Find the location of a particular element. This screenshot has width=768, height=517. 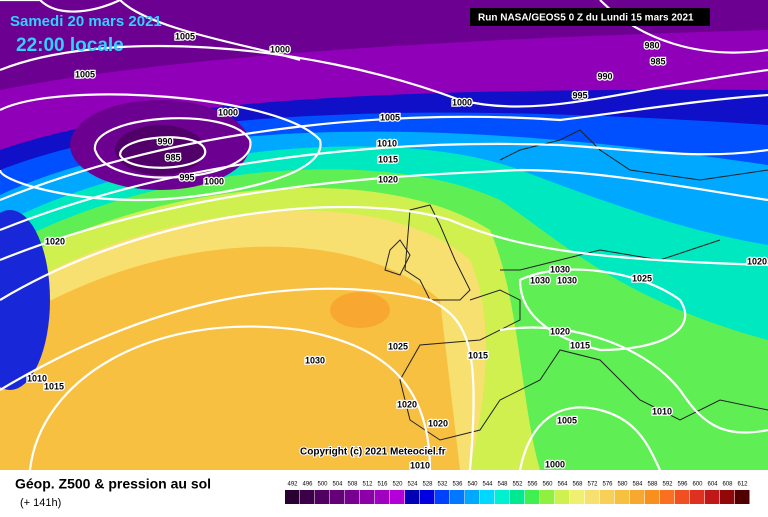

date: Samedi 20 mars 2021 is located at coordinates (86, 21).